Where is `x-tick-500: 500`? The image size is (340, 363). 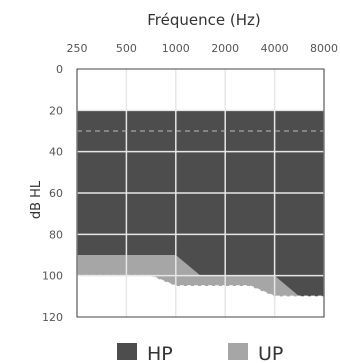
x-tick-500: 500 is located at coordinates (126, 48).